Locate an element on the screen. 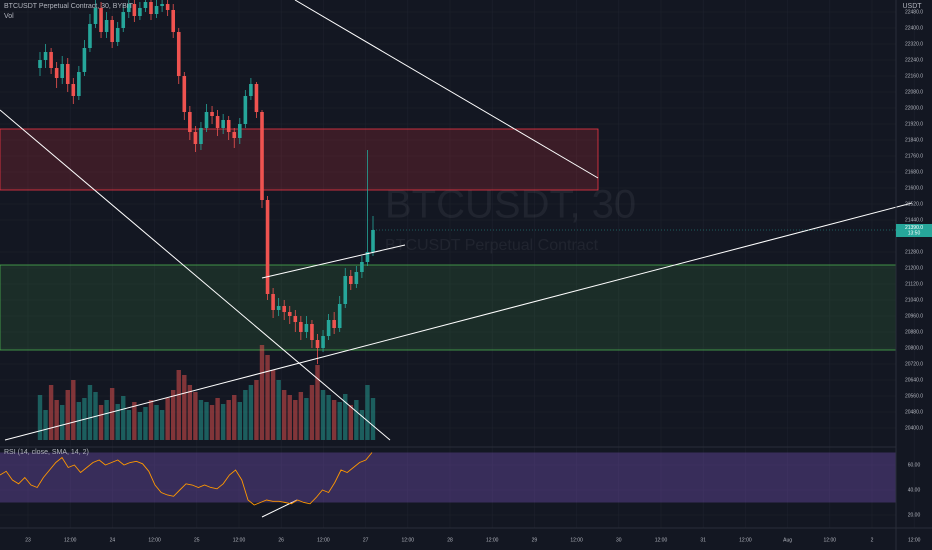 The image size is (932, 550). x-tick-label: 28 is located at coordinates (450, 540).